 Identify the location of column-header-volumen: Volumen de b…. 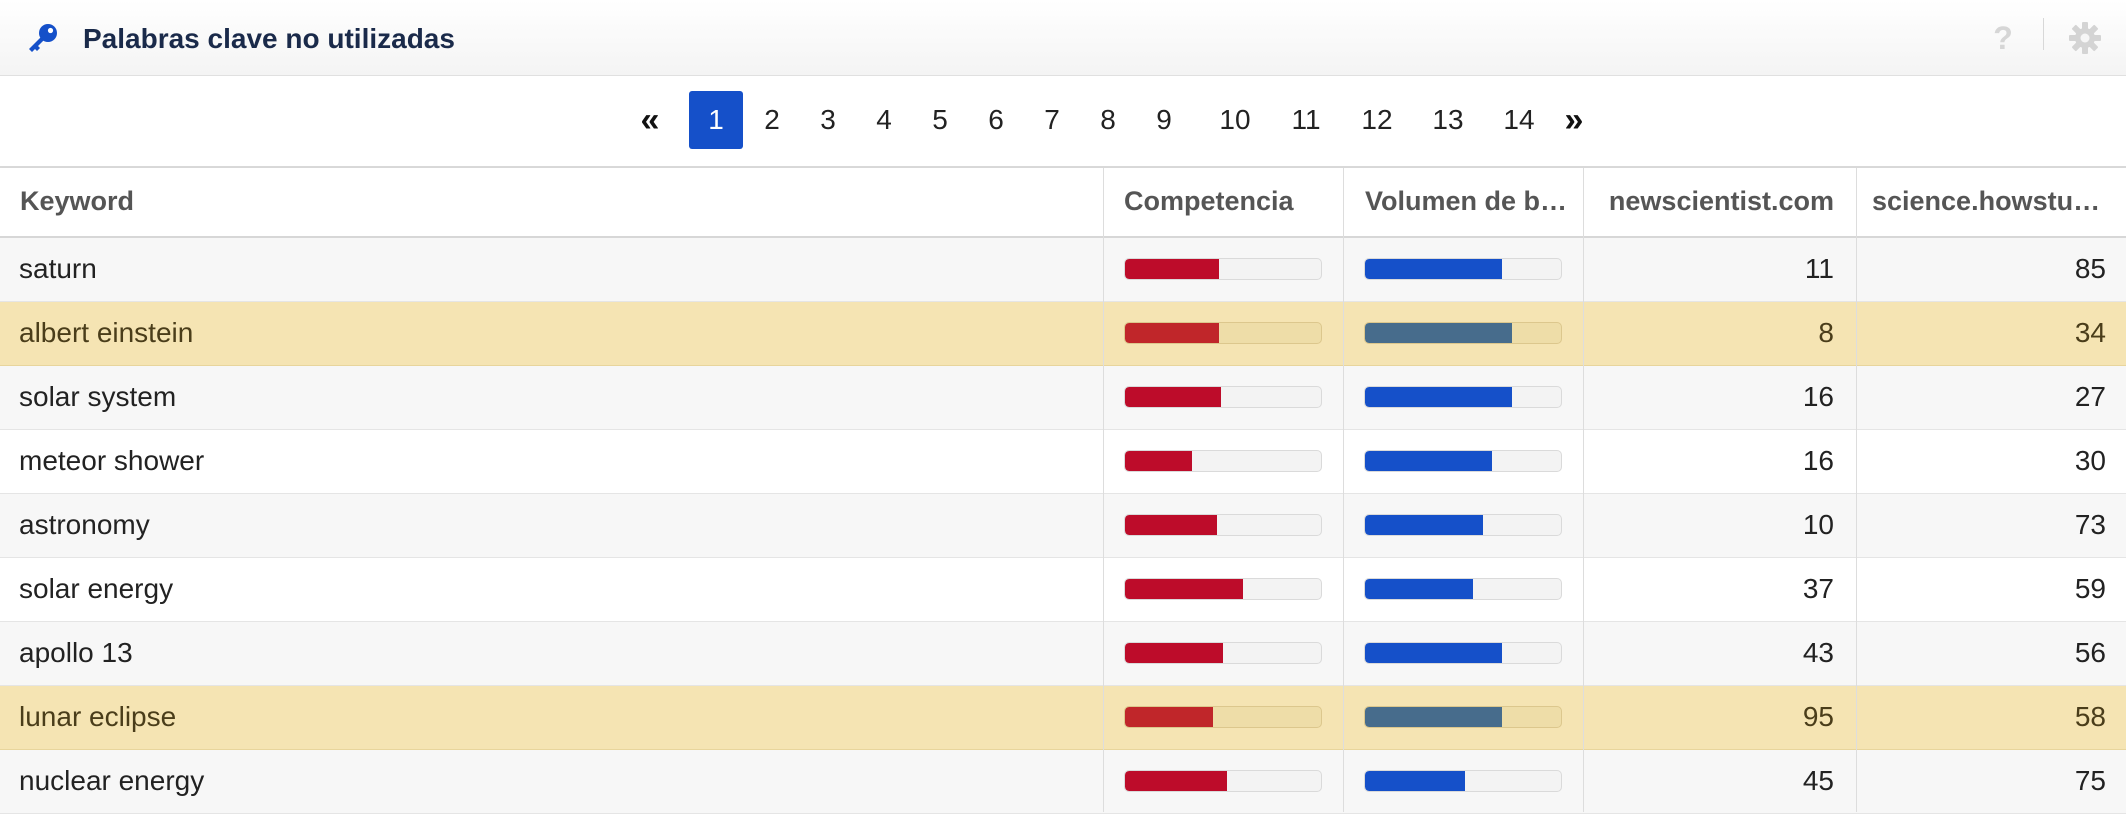
(1466, 201).